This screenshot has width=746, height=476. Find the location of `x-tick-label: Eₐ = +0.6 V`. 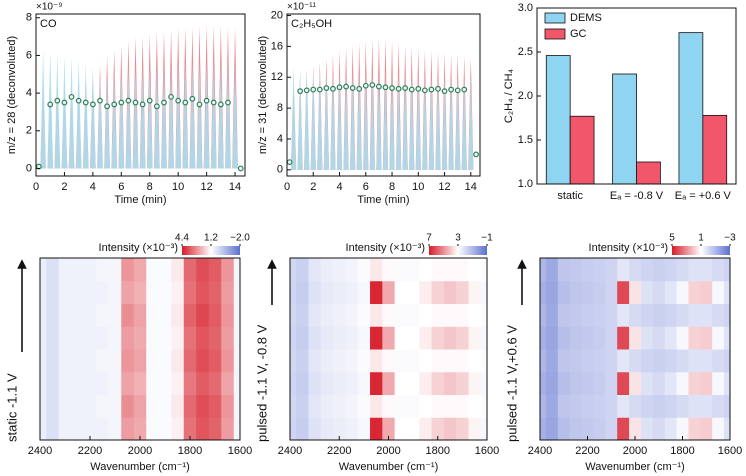

x-tick-label: Eₐ = +0.6 V is located at coordinates (703, 196).